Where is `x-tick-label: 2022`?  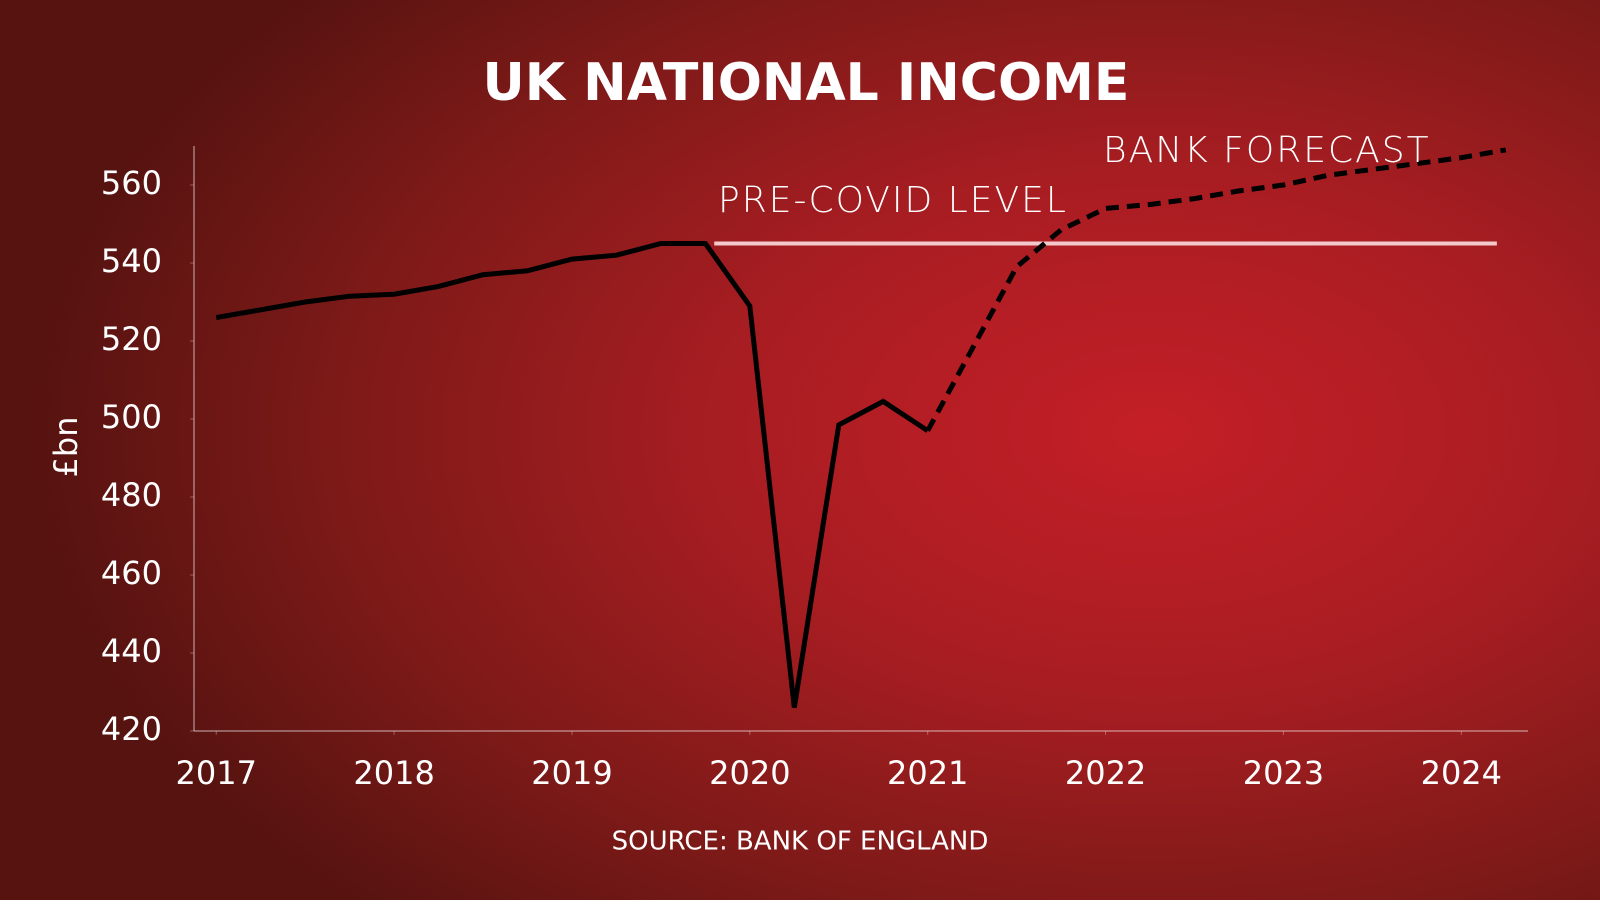 x-tick-label: 2022 is located at coordinates (1105, 773).